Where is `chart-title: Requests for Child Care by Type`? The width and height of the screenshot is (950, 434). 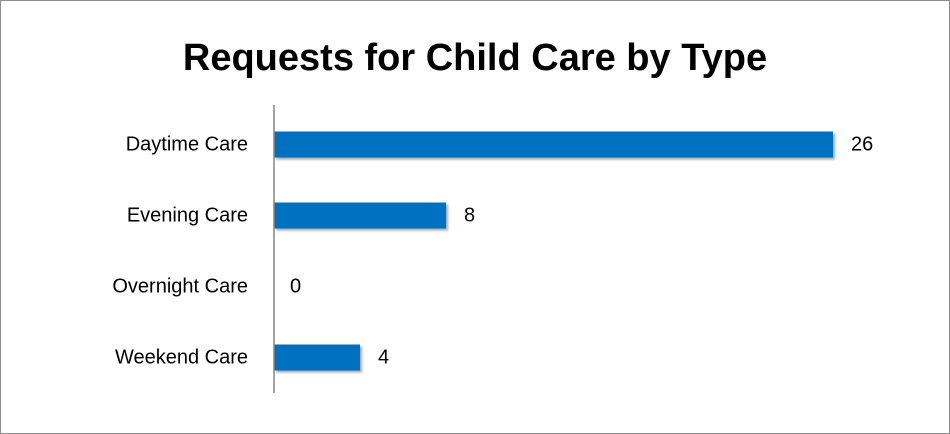 chart-title: Requests for Child Care by Type is located at coordinates (475, 58).